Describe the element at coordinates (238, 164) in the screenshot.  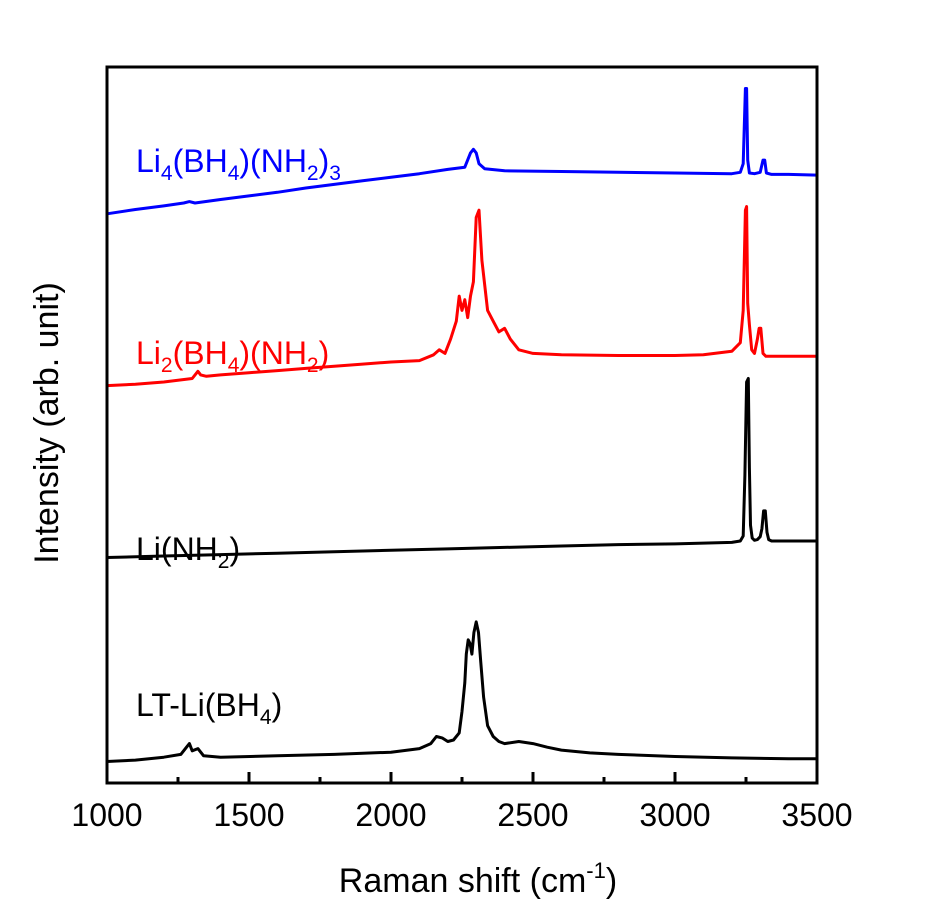
I see `series-label-1: Li4(BH4)(NH2)3` at that location.